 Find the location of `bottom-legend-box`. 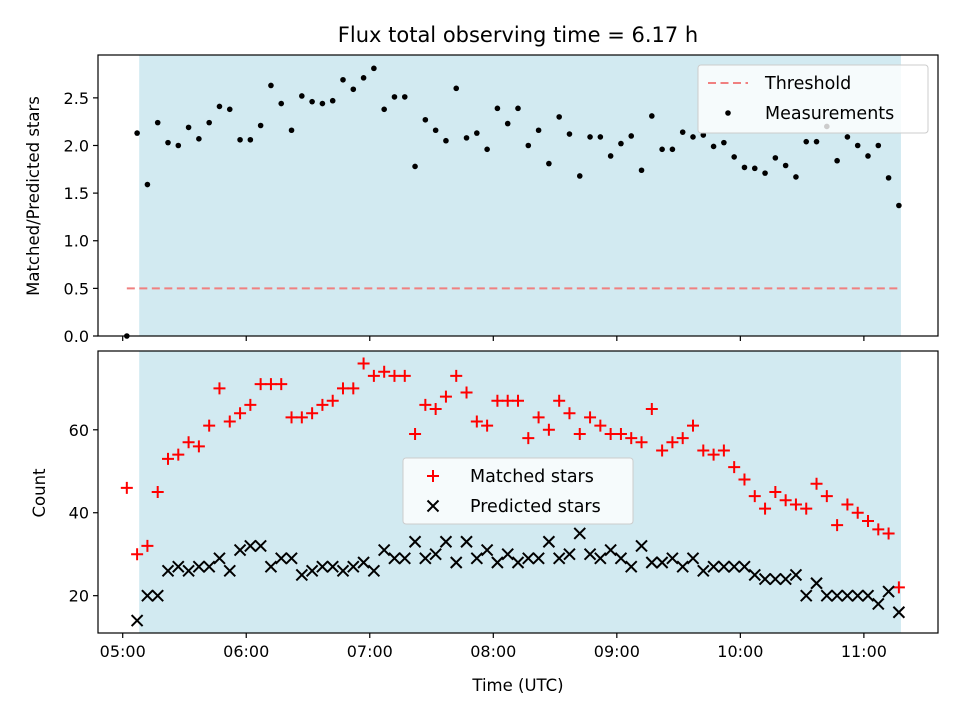

bottom-legend-box is located at coordinates (518, 491).